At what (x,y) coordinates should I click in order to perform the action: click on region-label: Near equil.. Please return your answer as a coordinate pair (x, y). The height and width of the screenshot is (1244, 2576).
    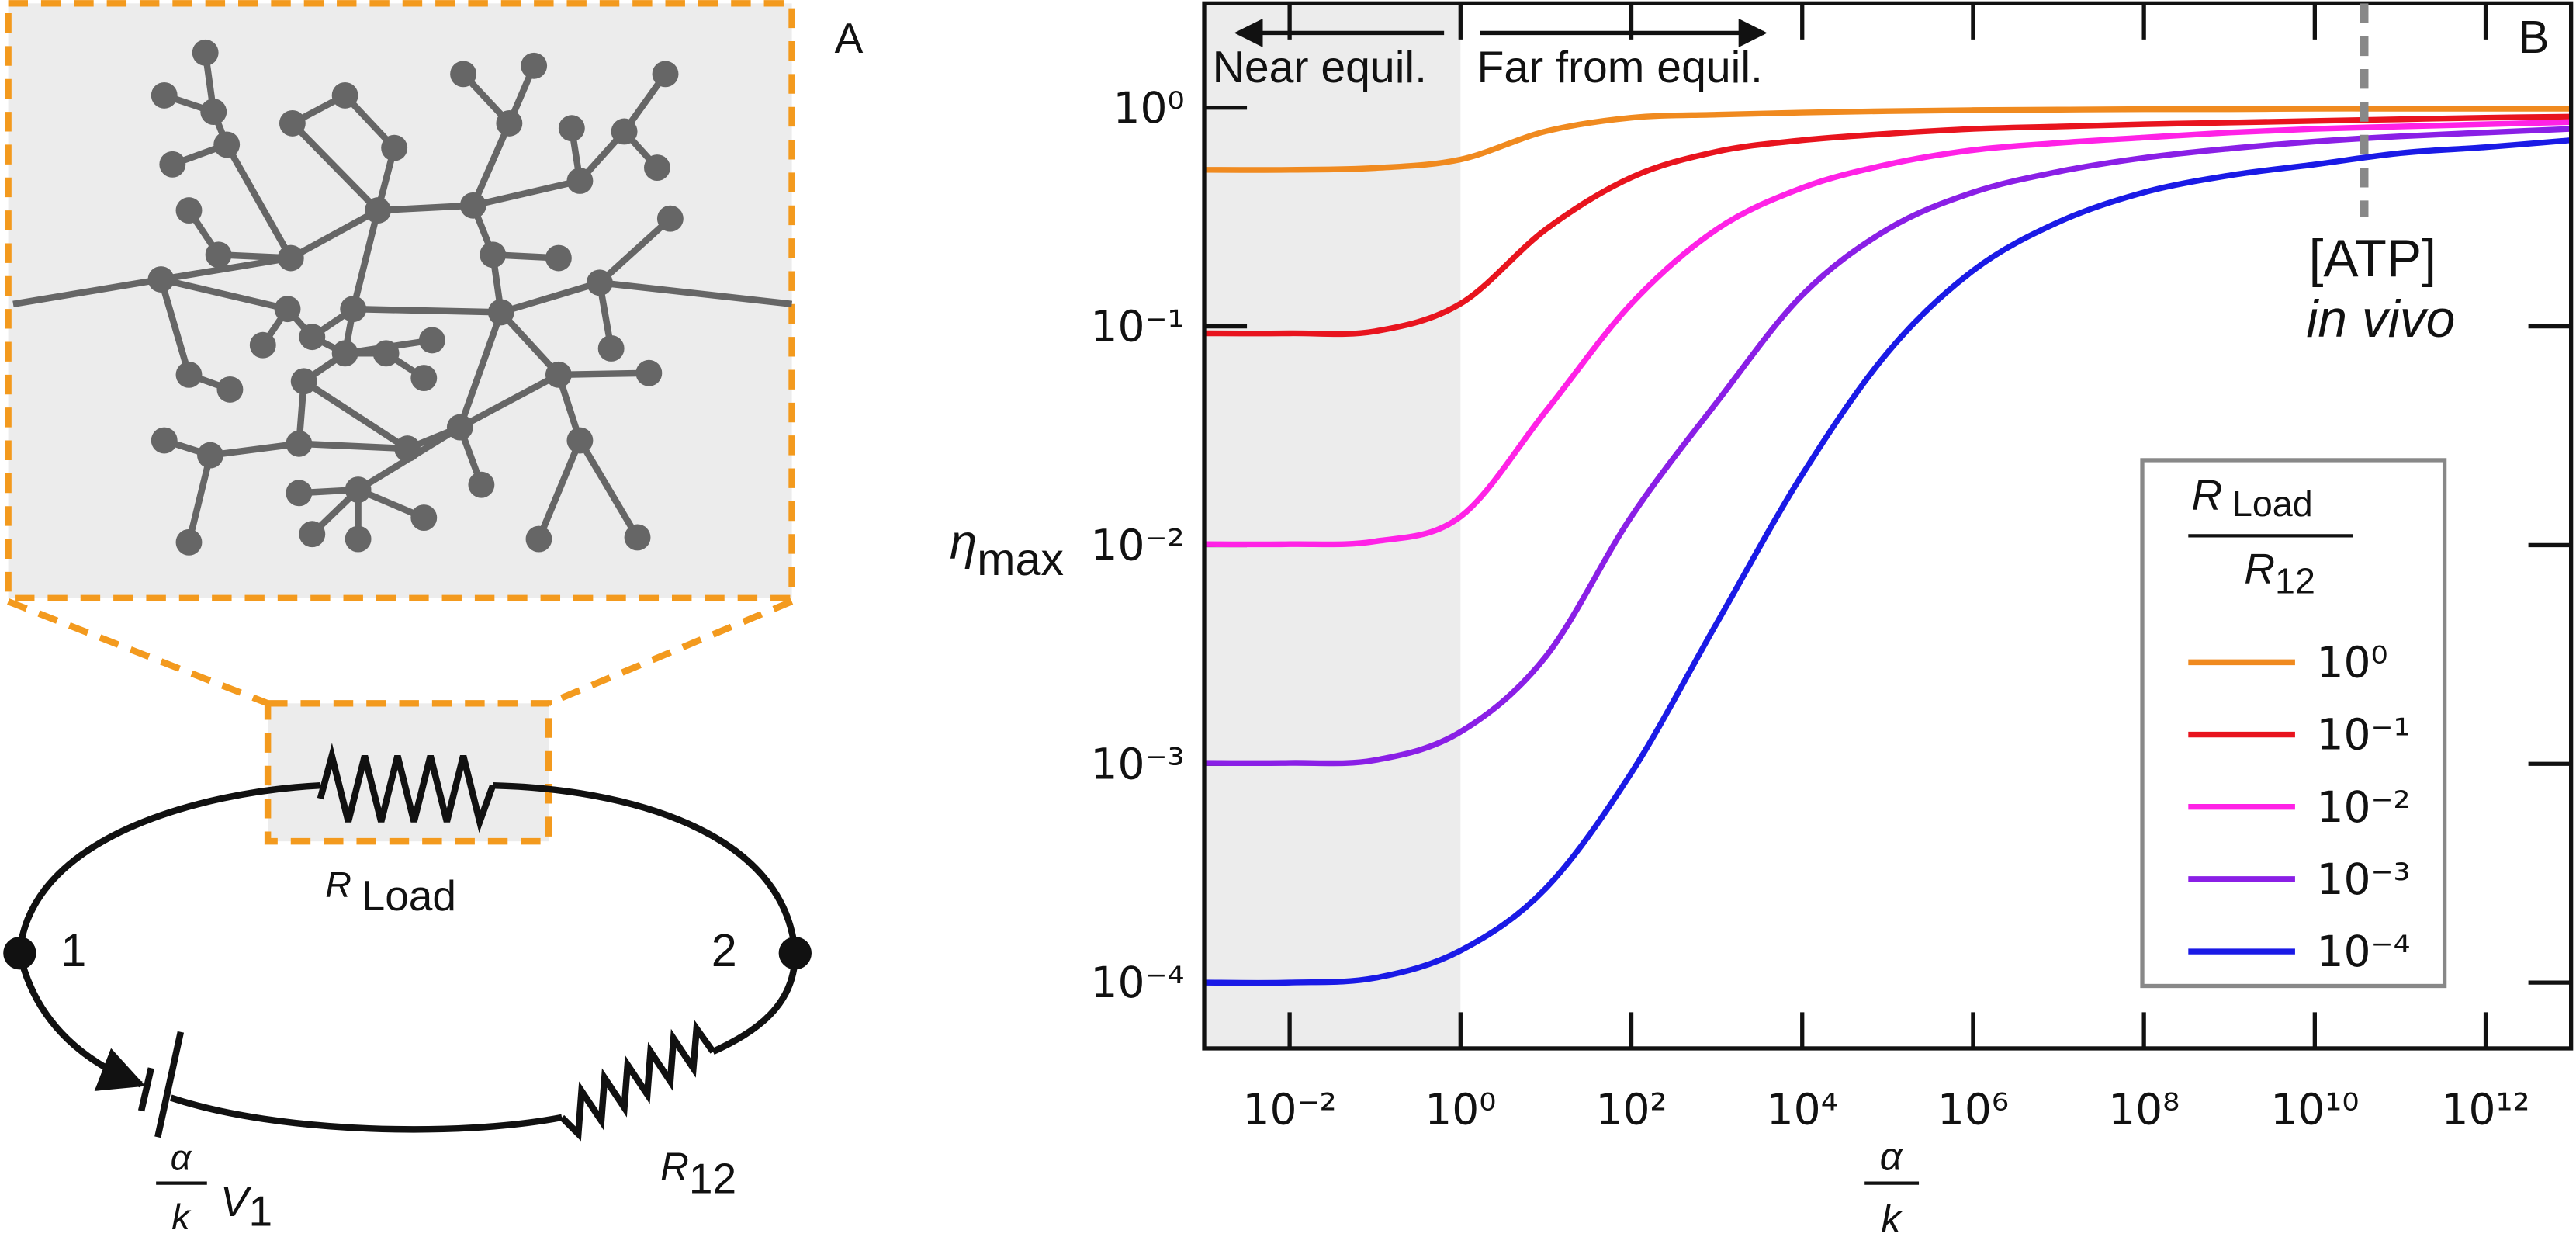
    Looking at the image, I should click on (1320, 67).